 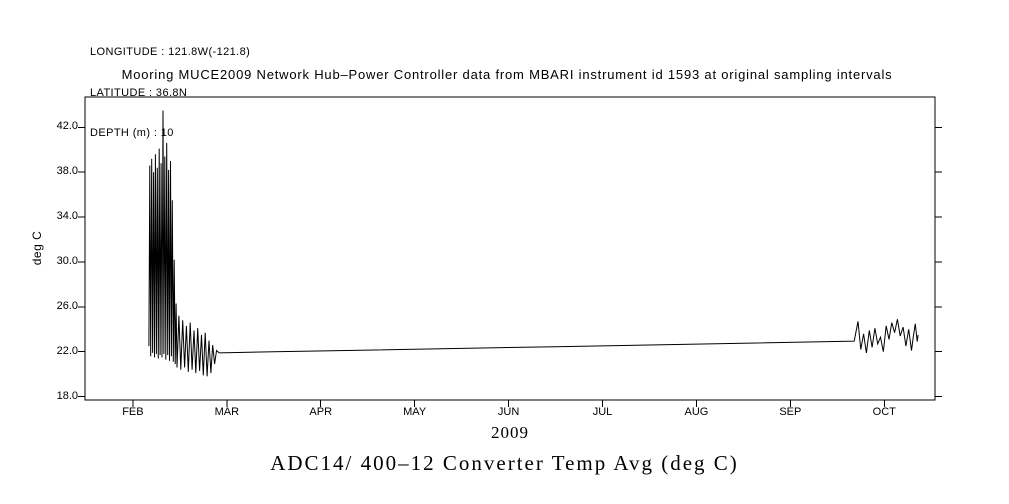 What do you see at coordinates (67, 216) in the screenshot?
I see `y-tick-label: 34.0` at bounding box center [67, 216].